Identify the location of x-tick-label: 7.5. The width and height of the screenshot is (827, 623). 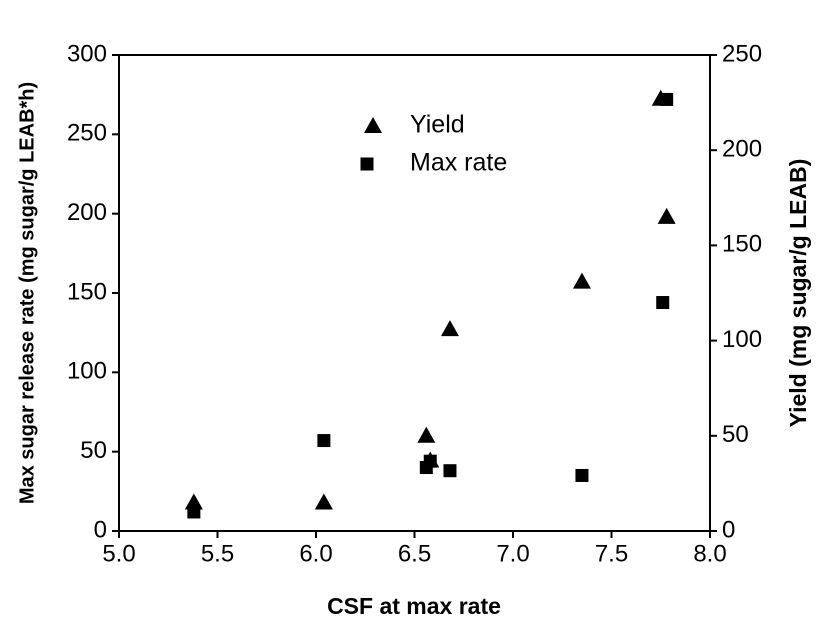
(611, 553).